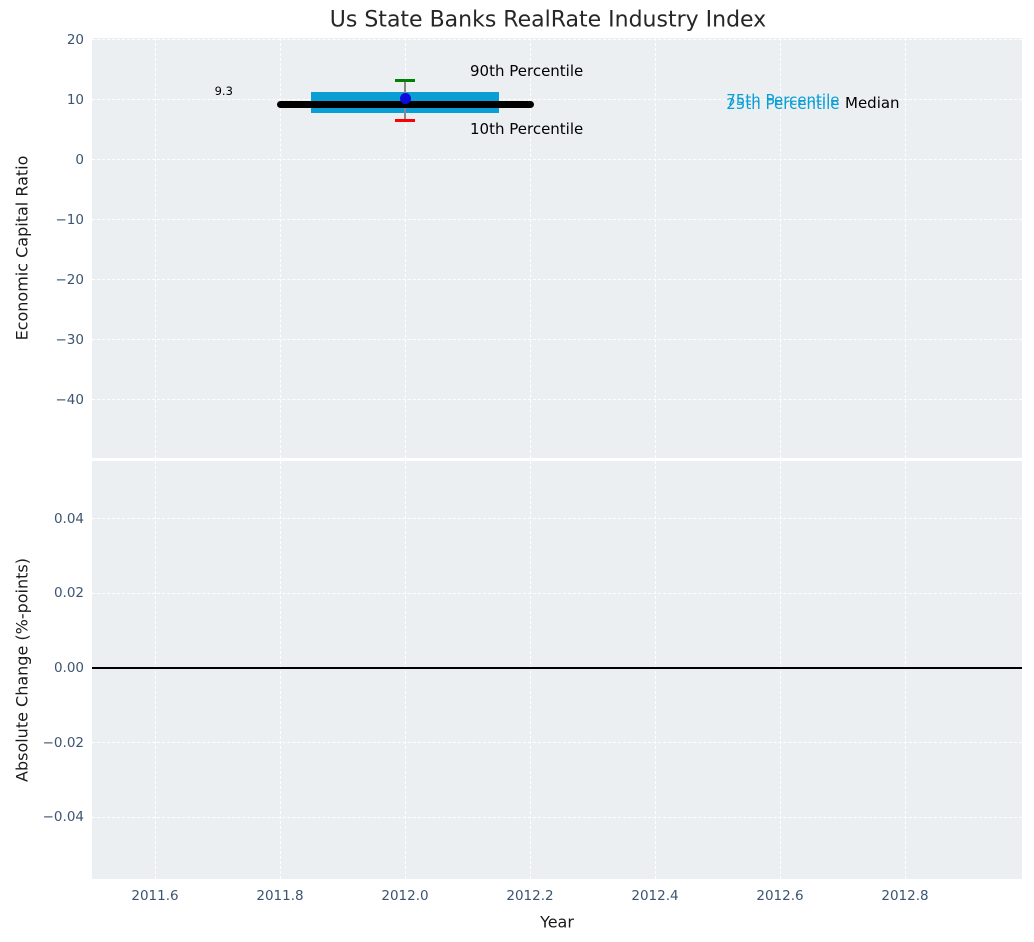 The image size is (1034, 942). What do you see at coordinates (63, 742) in the screenshot?
I see `y-tick-label: −0.02` at bounding box center [63, 742].